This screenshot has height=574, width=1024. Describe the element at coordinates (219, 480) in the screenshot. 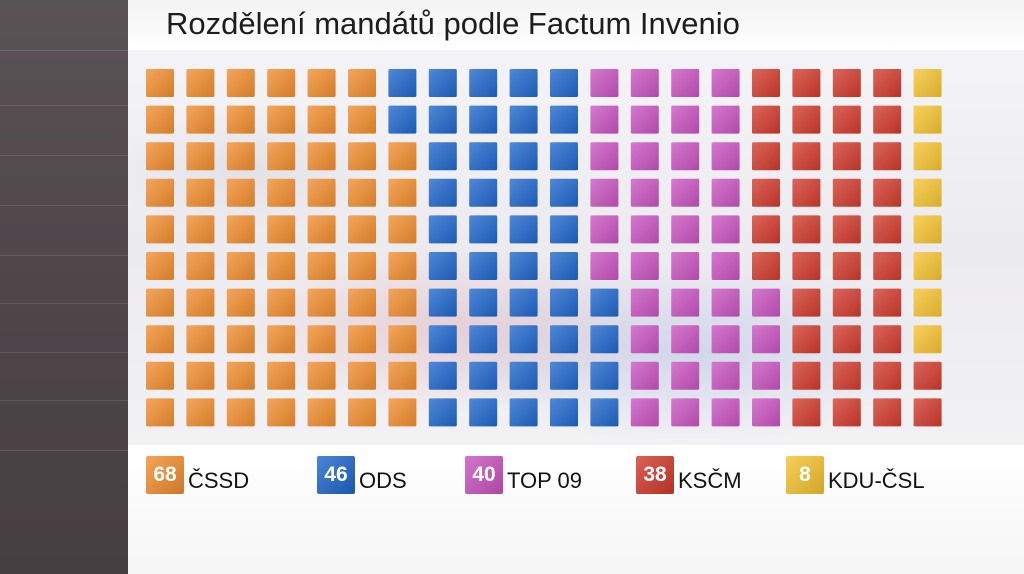

I see `legend-label-cssd: ČSSD` at that location.